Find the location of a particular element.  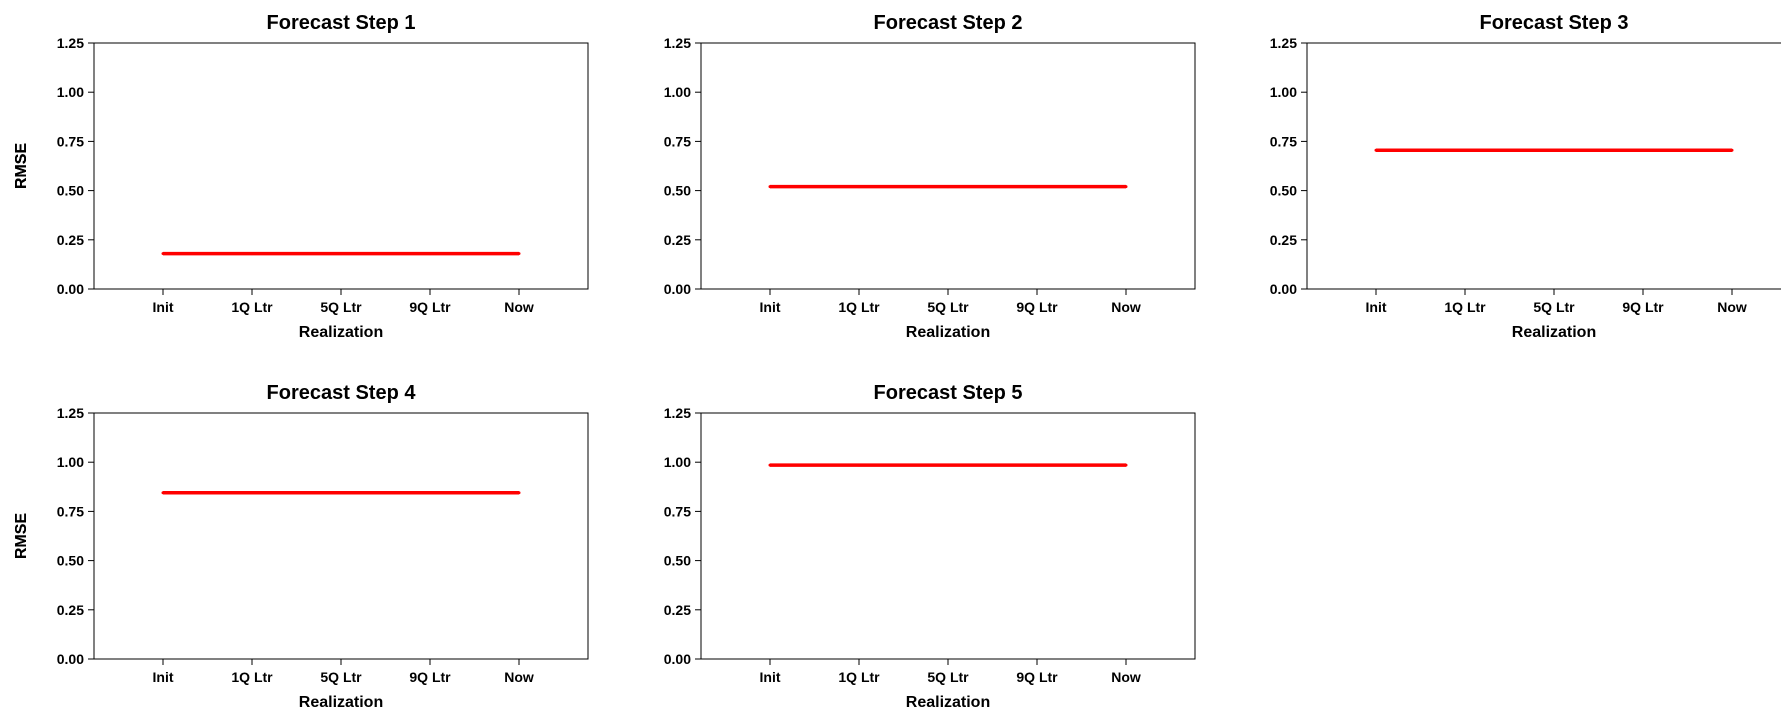

chart-title: Forecast Step 2 is located at coordinates (948, 23).